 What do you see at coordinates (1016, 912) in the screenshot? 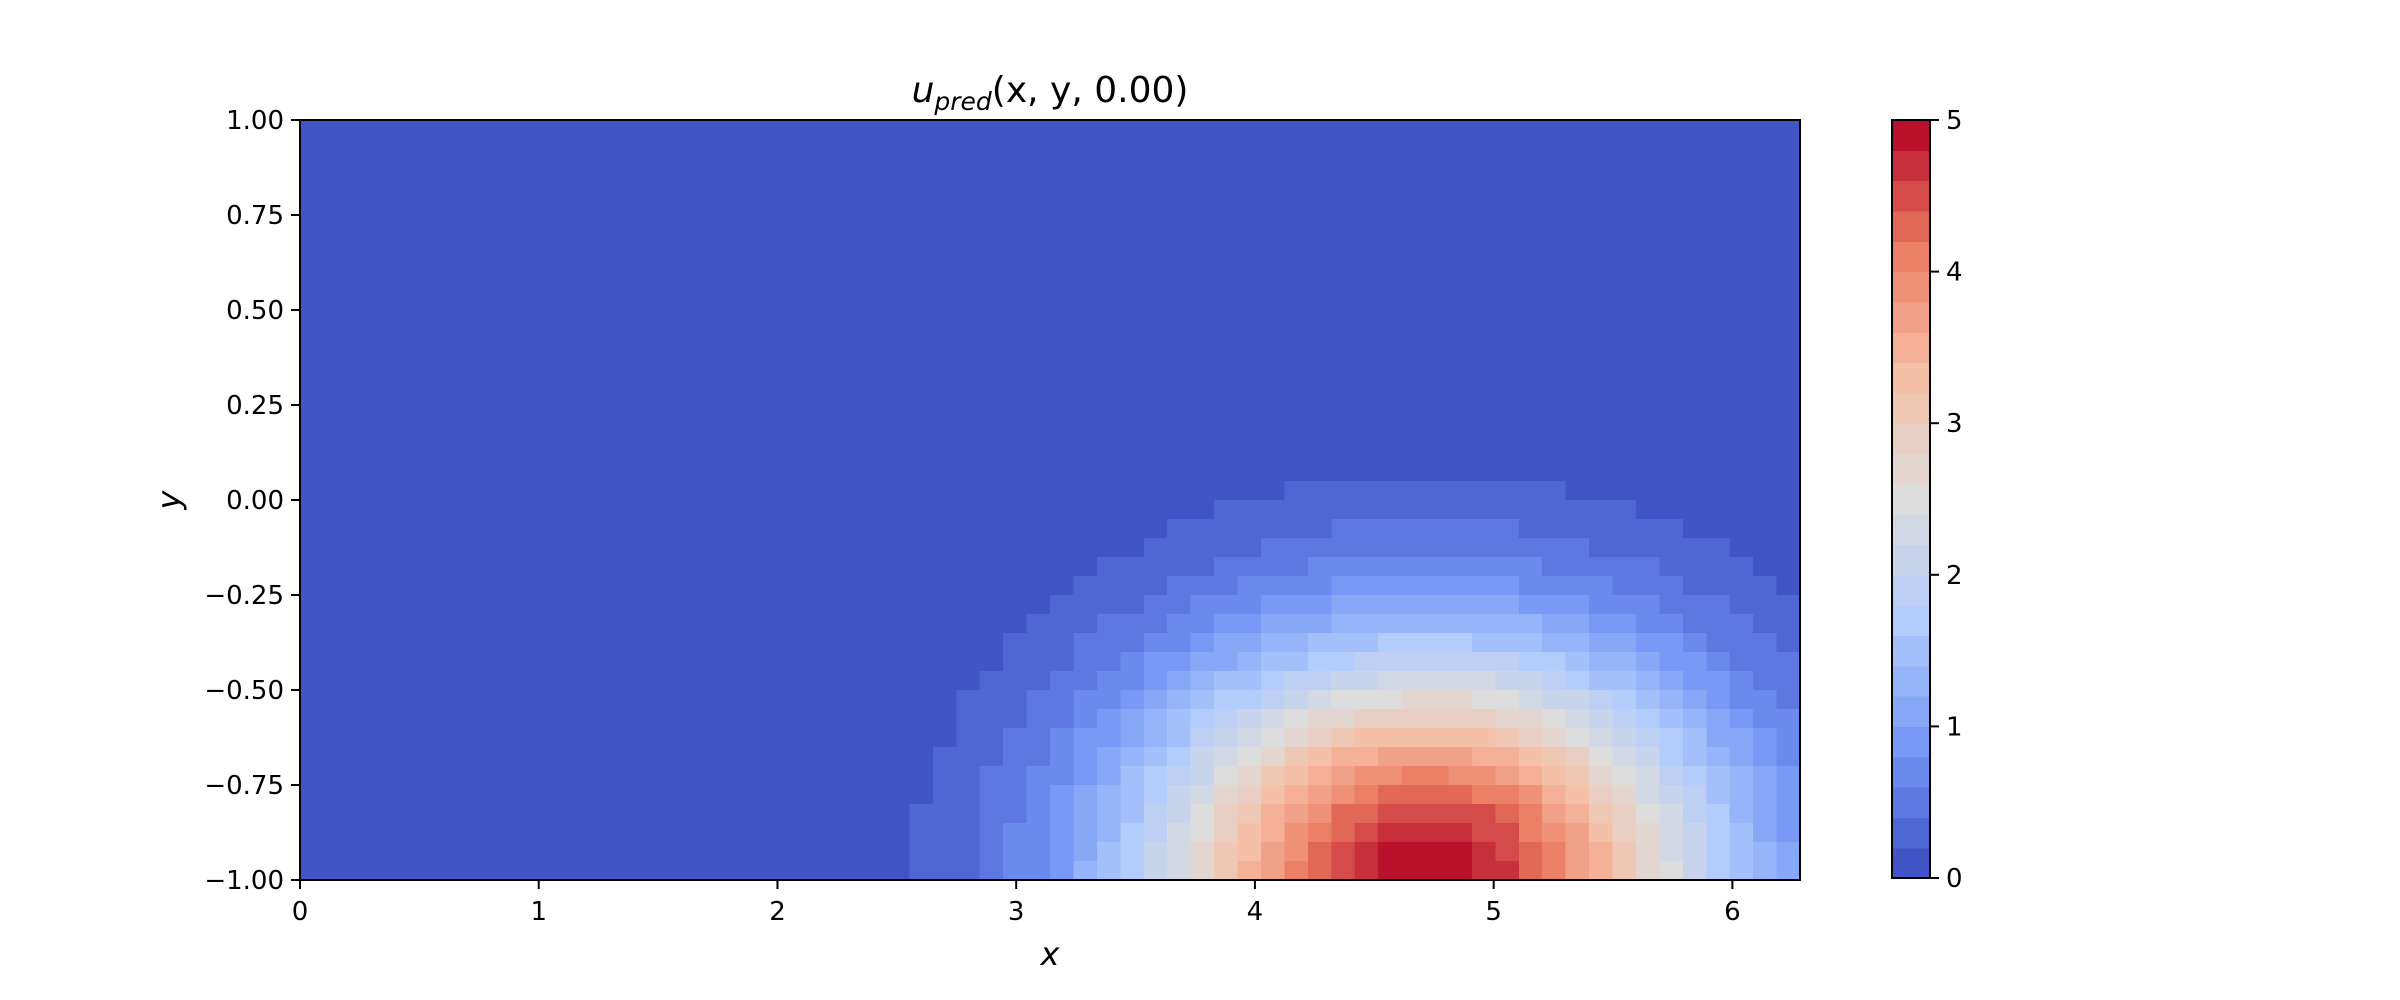
I see `x-tick-label: 3` at bounding box center [1016, 912].